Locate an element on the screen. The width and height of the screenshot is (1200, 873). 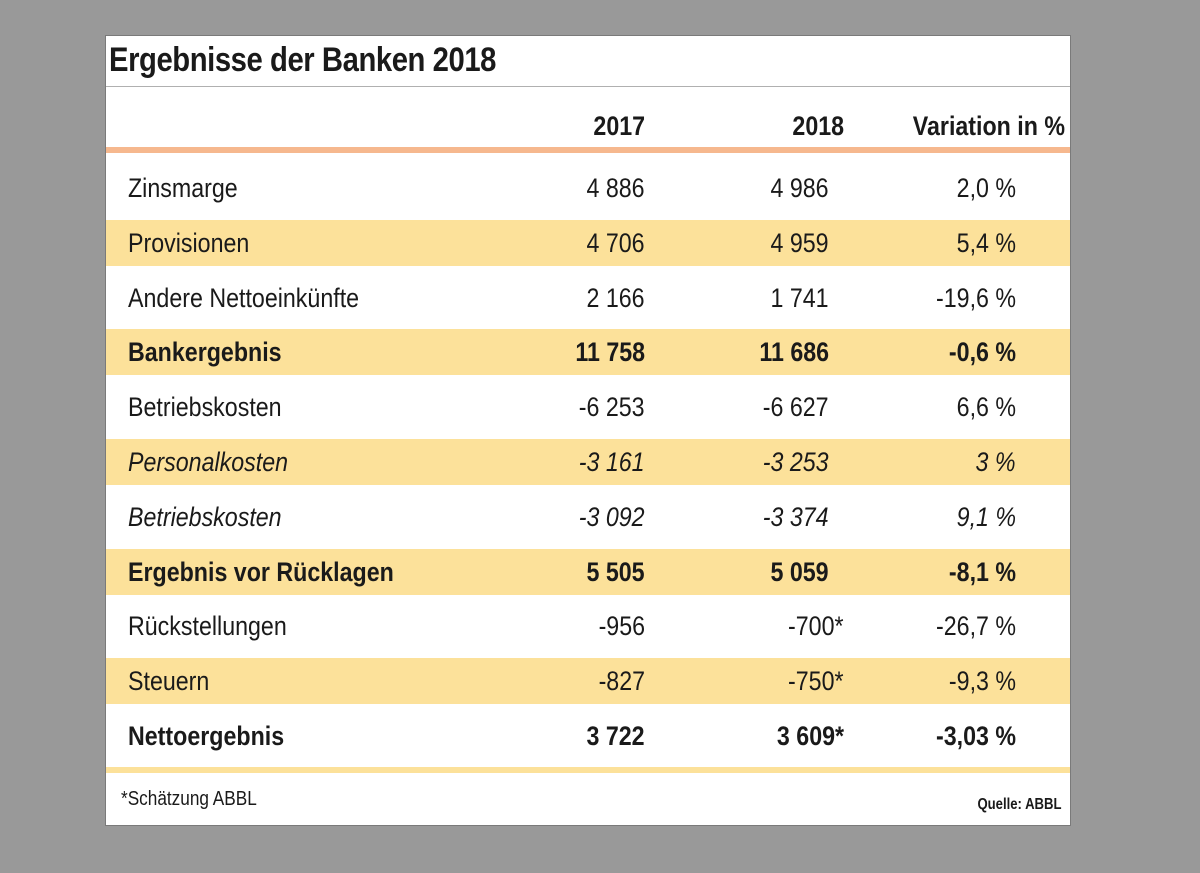
value-2018-number: 11 686 is located at coordinates (794, 352).